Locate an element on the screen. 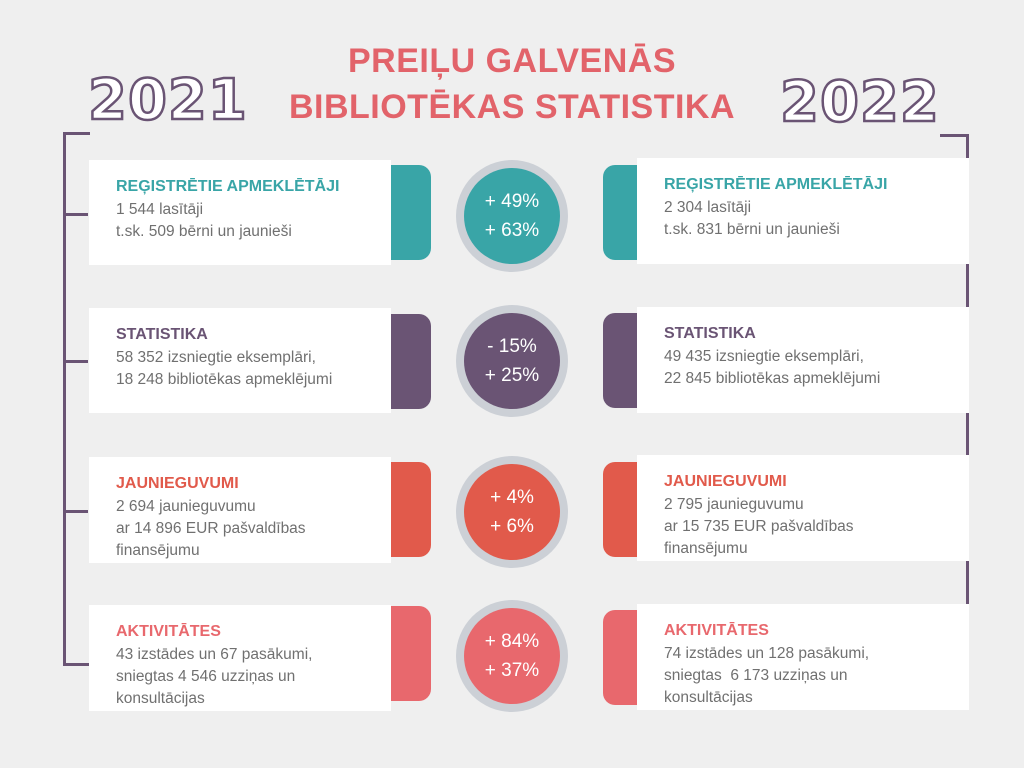 The width and height of the screenshot is (1024, 768). tab-teal-left is located at coordinates (411, 212).